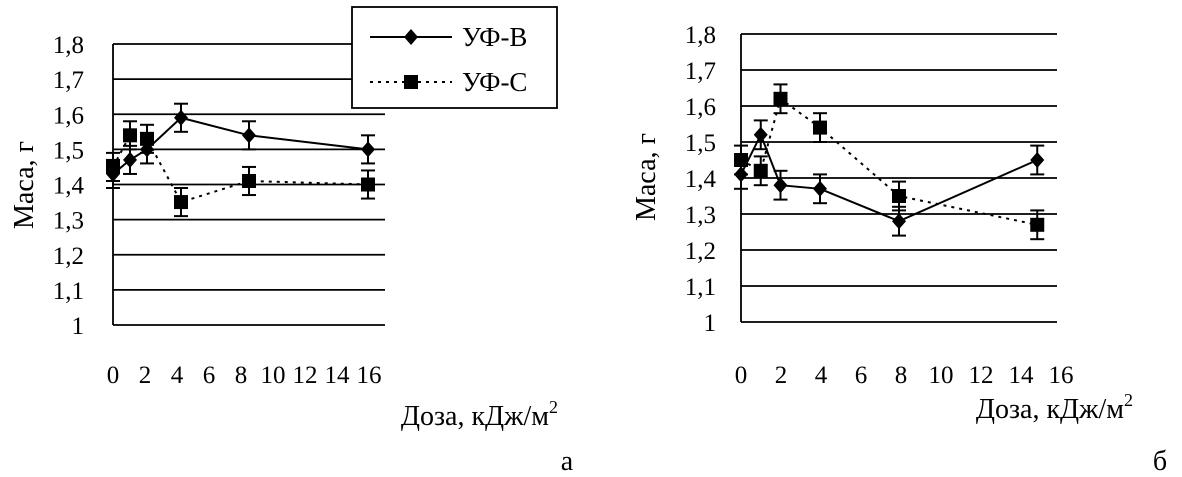  Describe the element at coordinates (494, 82) in the screenshot. I see `legend-label: УФ-С` at that location.